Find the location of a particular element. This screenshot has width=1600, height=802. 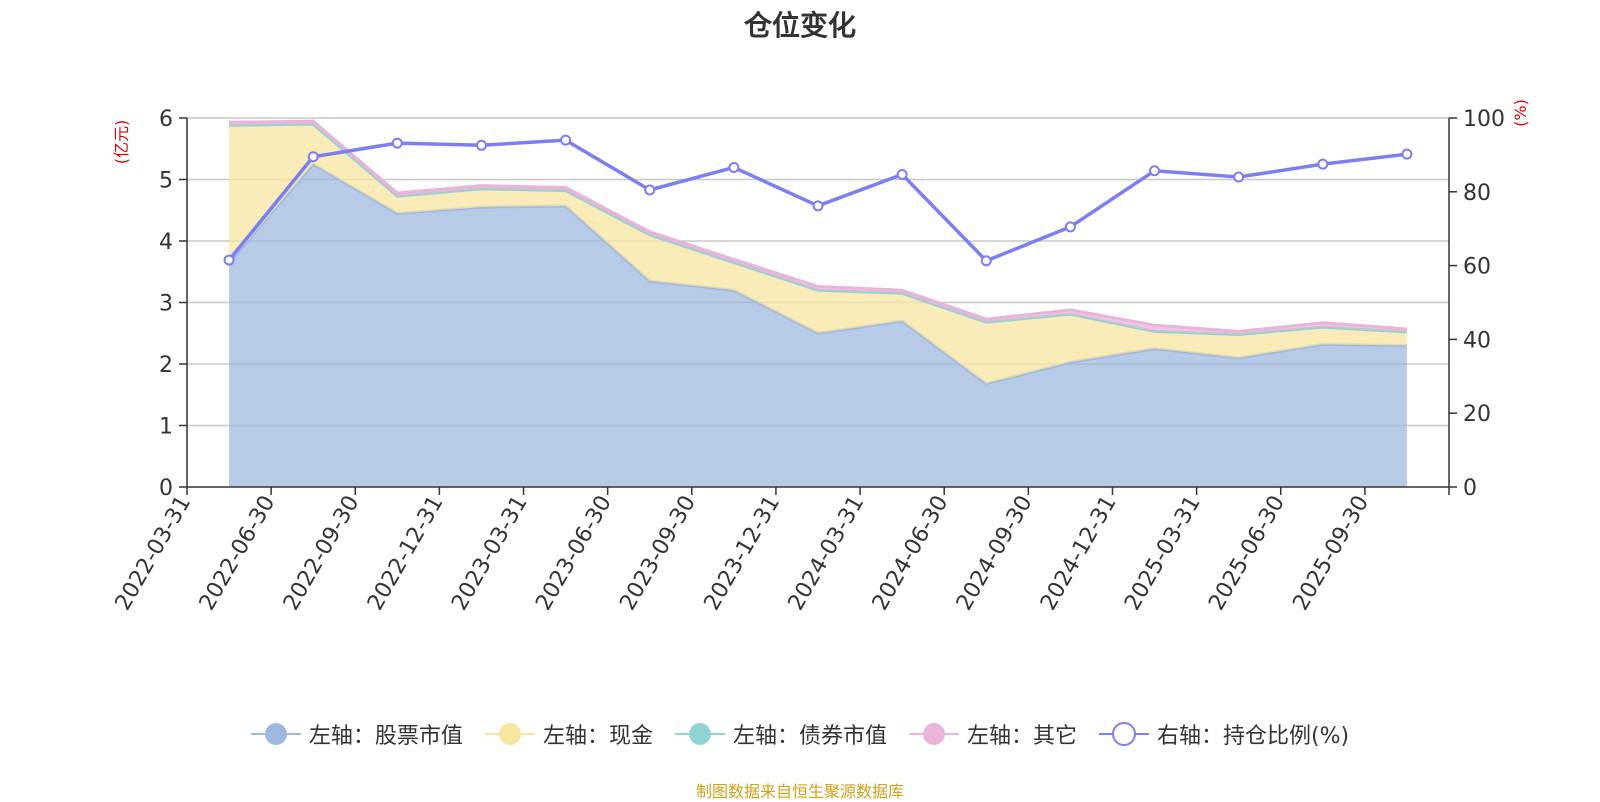

legend-label: 左轴：现金 is located at coordinates (597, 736).